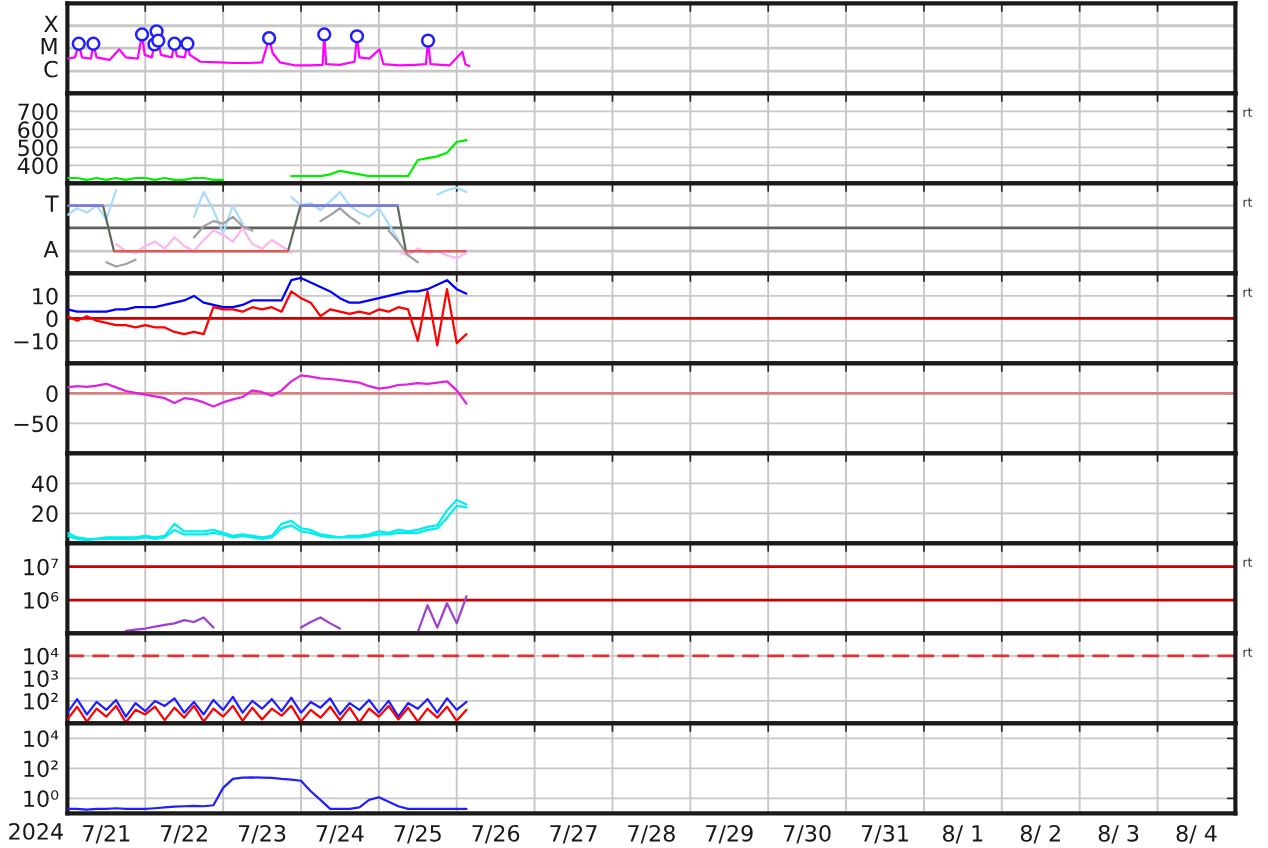  What do you see at coordinates (44, 484) in the screenshot?
I see `y-tick-label: 40` at bounding box center [44, 484].